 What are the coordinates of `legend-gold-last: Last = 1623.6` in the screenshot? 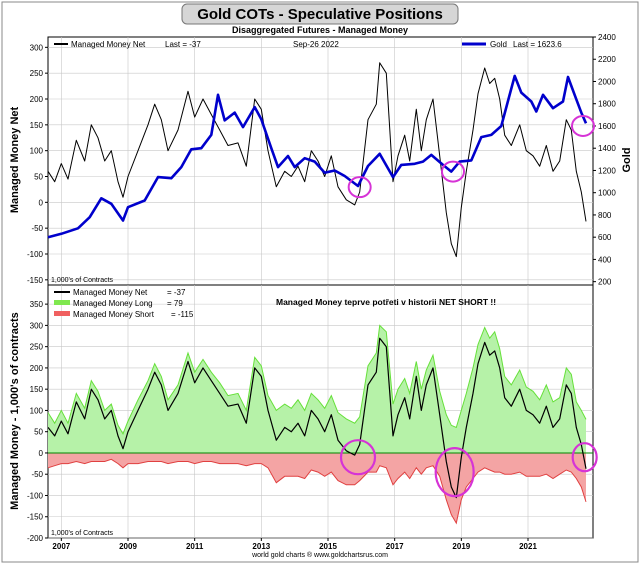 It's located at (537, 44).